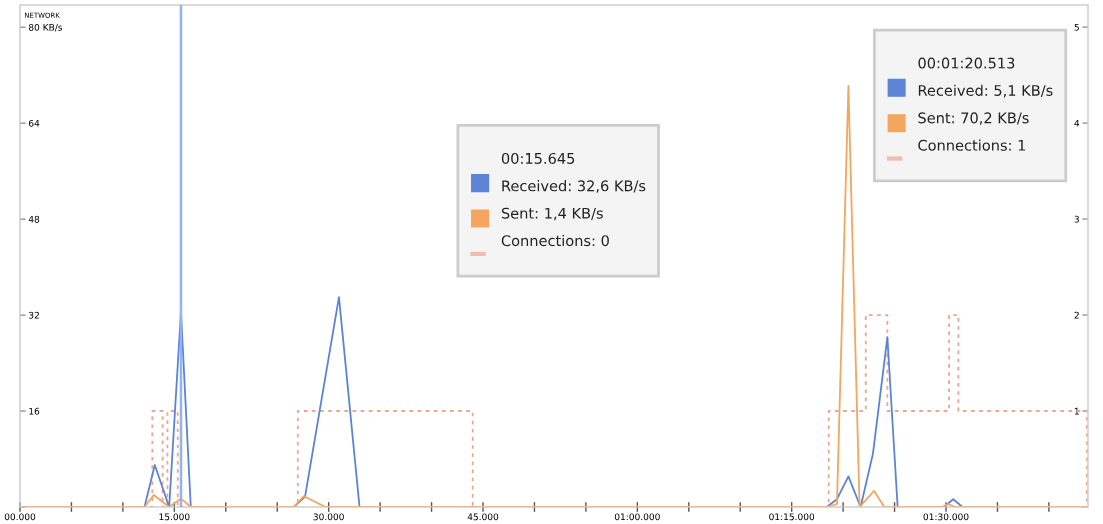 This screenshot has height=524, width=1103. I want to click on y-tick-label: 16, so click(34, 411).